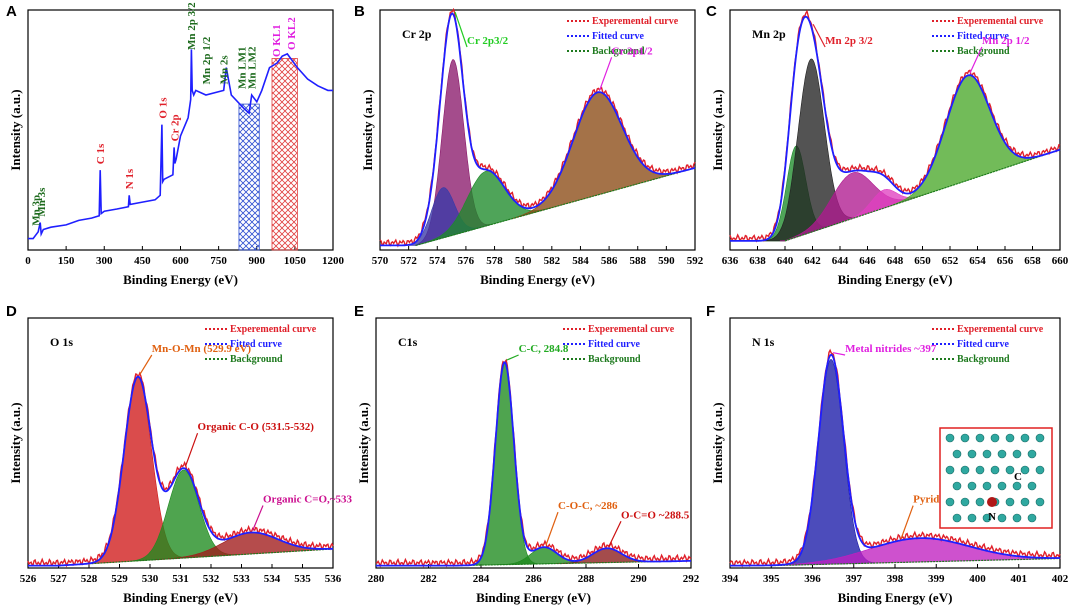 The height and width of the screenshot is (611, 1084). Describe the element at coordinates (295, 261) in the screenshot. I see `x-tick-label: 1050` at that location.